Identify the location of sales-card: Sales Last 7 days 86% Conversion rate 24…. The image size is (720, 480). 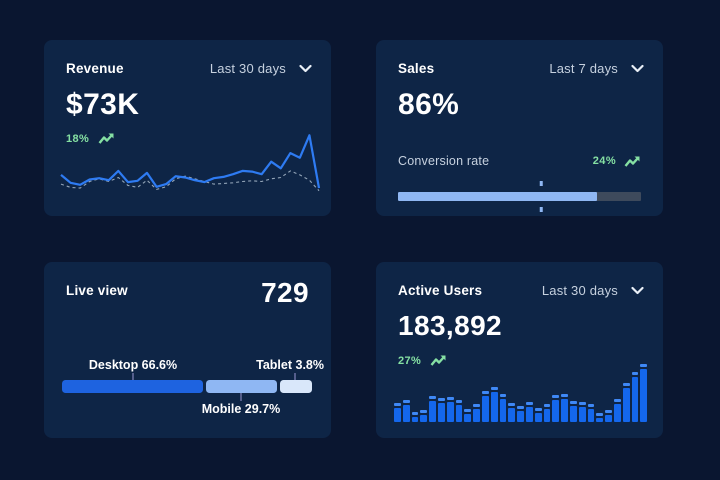
(519, 128).